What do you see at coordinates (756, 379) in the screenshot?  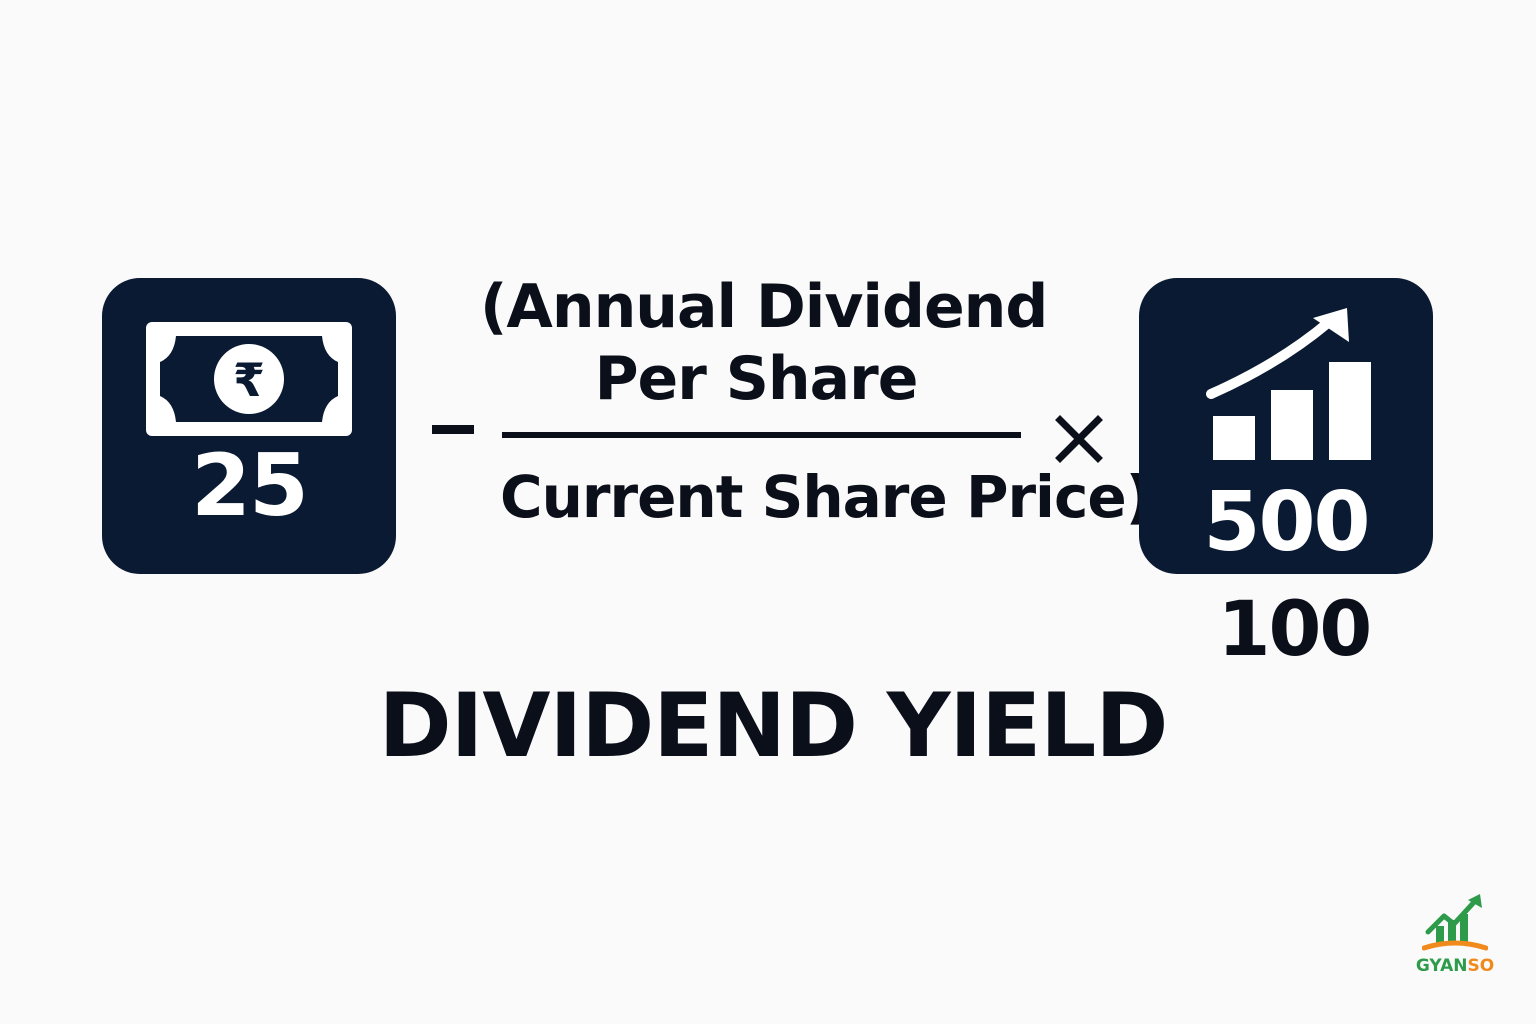 I see `numerator-line-2: Per Share` at bounding box center [756, 379].